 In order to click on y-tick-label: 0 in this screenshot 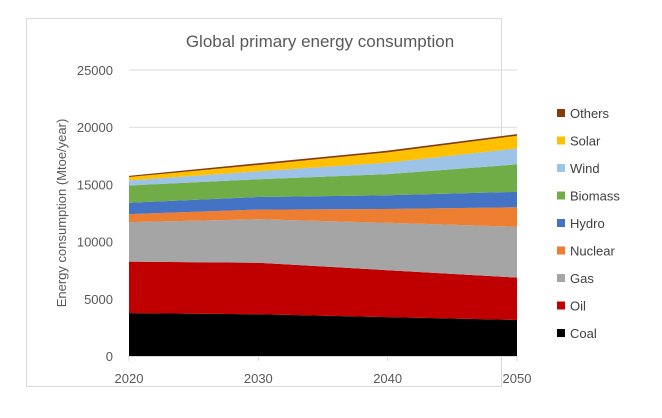, I will do `click(109, 356)`.